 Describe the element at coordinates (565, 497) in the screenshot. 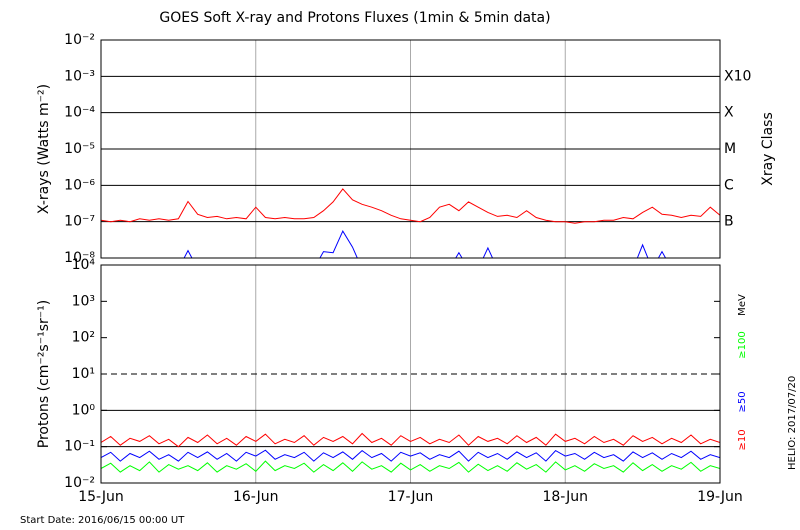

I see `x-tick-label: 18-Jun` at that location.